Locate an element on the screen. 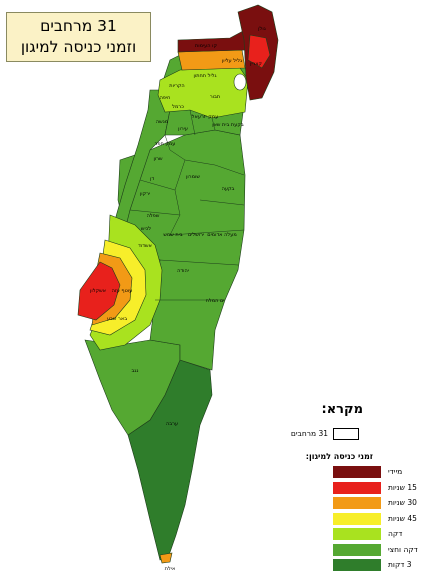 The height and width of the screenshot is (575, 445). legend-item: דקה is located at coordinates (370, 534).